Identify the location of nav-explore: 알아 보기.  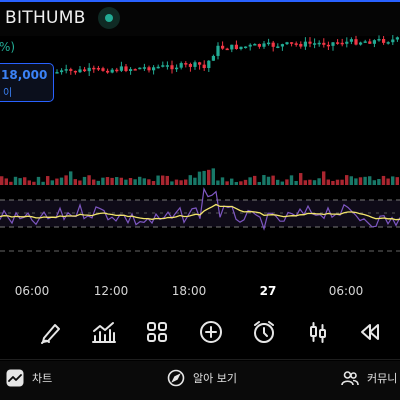
(202, 378).